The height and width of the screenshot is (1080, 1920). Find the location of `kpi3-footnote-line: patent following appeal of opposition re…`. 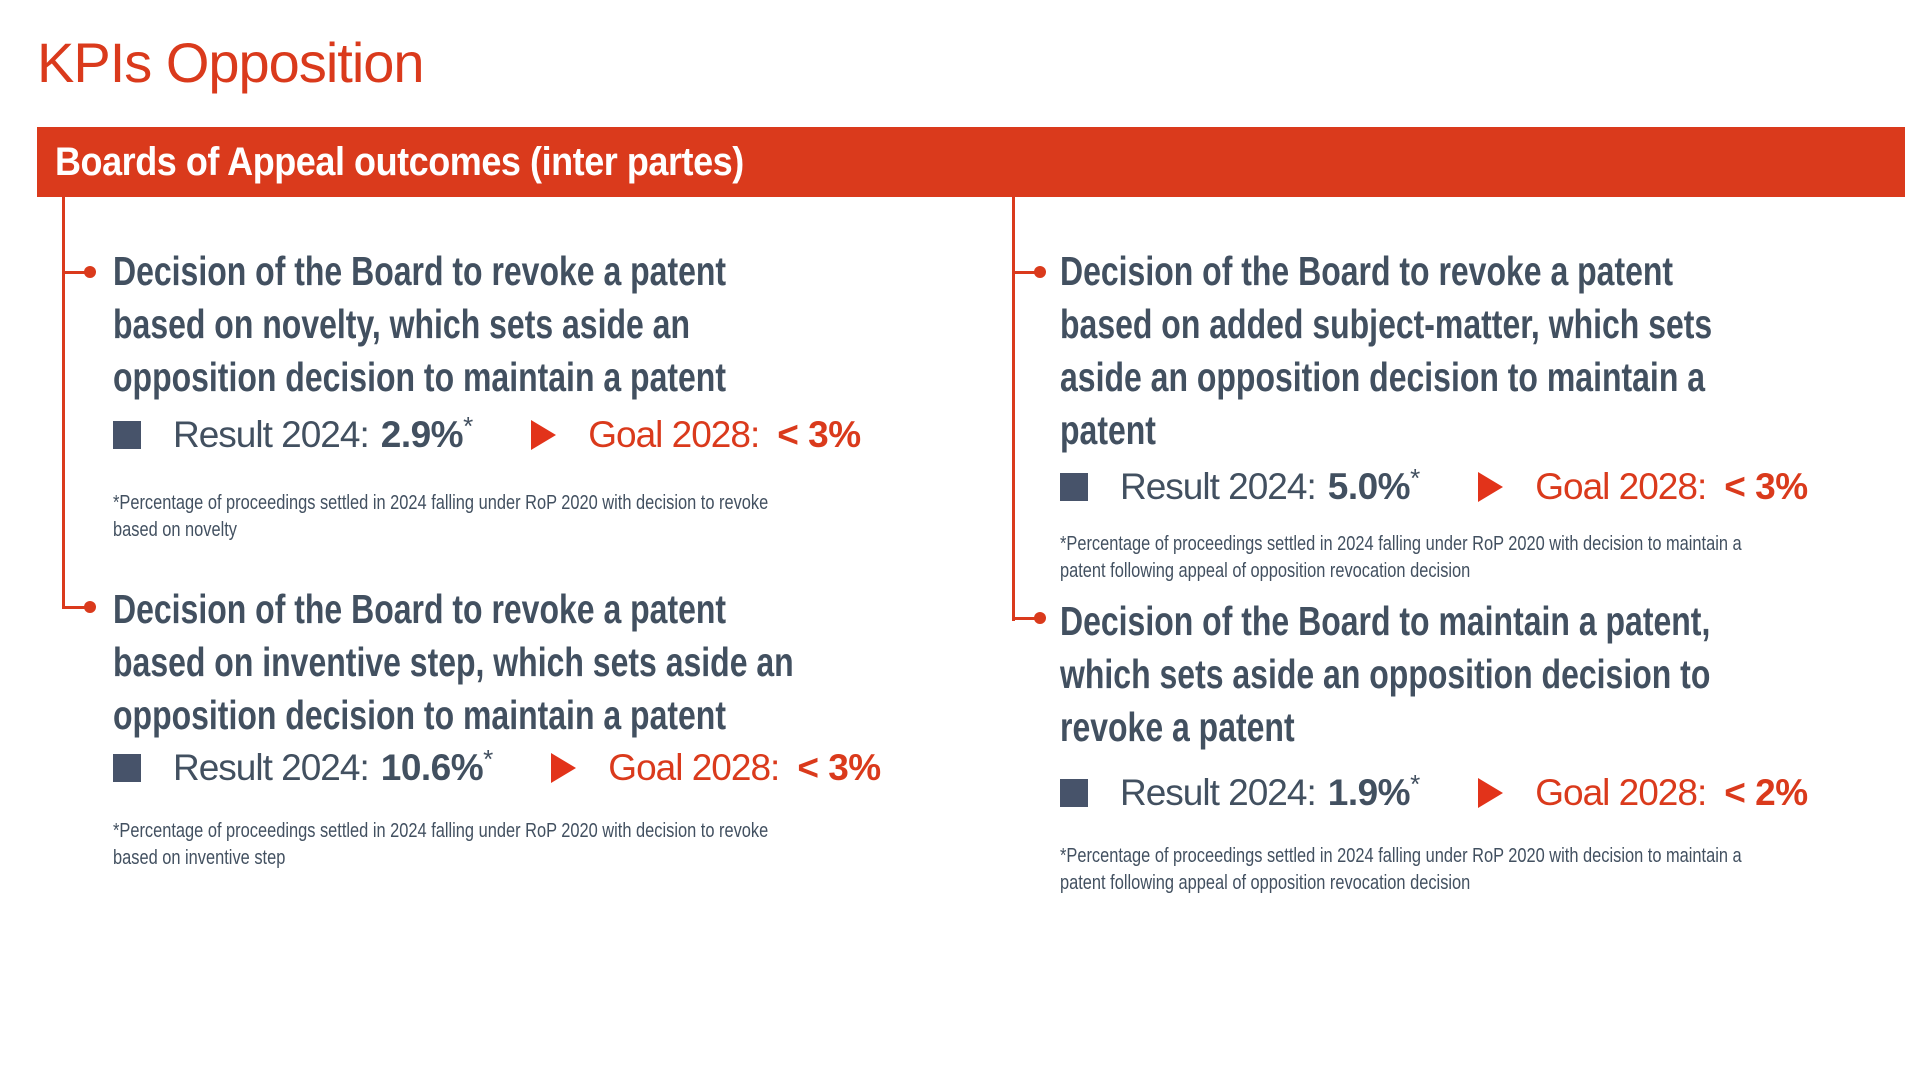

kpi3-footnote-line: patent following appeal of opposition re… is located at coordinates (1265, 570).